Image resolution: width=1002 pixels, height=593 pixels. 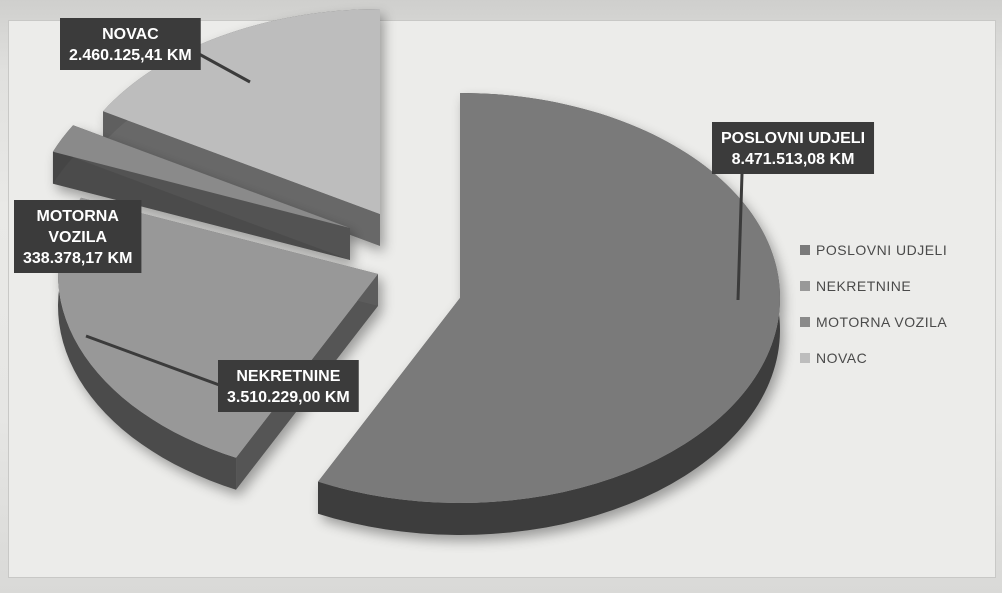 What do you see at coordinates (154, 361) in the screenshot?
I see `leader-line-nekretnine` at bounding box center [154, 361].